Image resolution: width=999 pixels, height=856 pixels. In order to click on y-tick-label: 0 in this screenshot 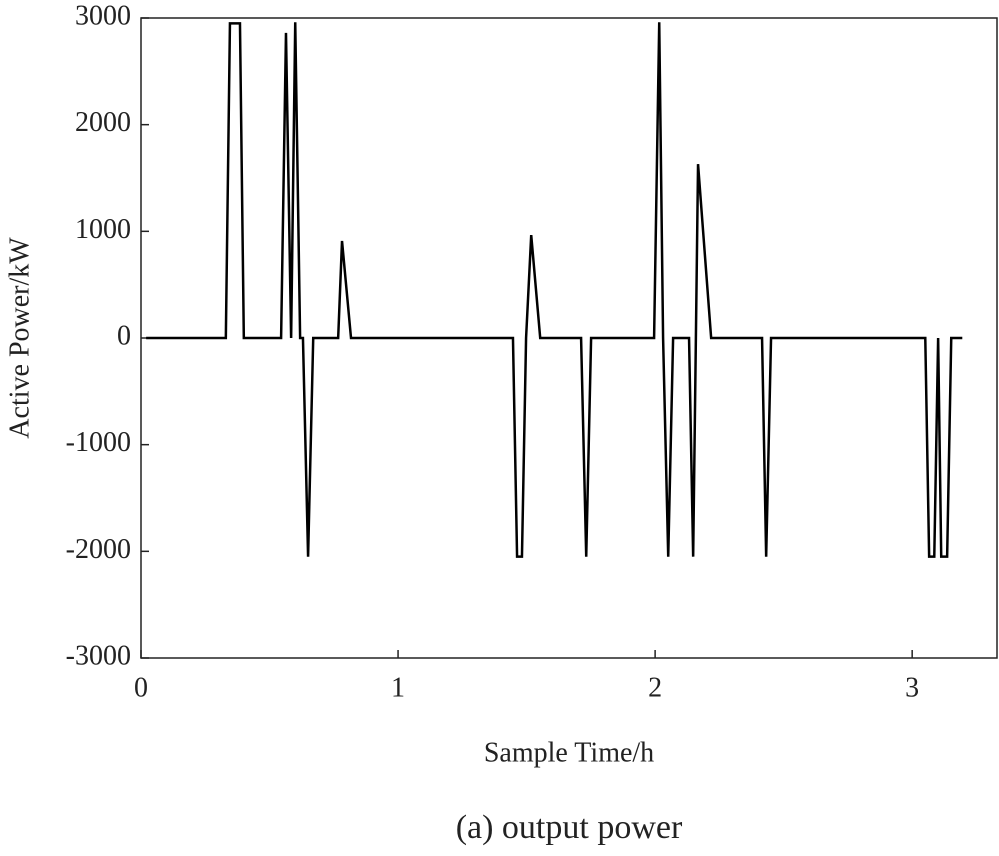, I will do `click(124, 335)`.